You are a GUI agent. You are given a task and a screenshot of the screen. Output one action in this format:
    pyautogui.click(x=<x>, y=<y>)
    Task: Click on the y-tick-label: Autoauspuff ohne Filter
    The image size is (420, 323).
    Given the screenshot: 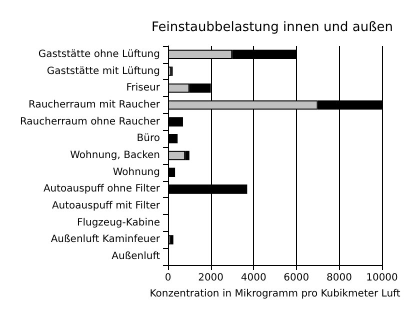 What is the action you would take?
    pyautogui.click(x=102, y=189)
    